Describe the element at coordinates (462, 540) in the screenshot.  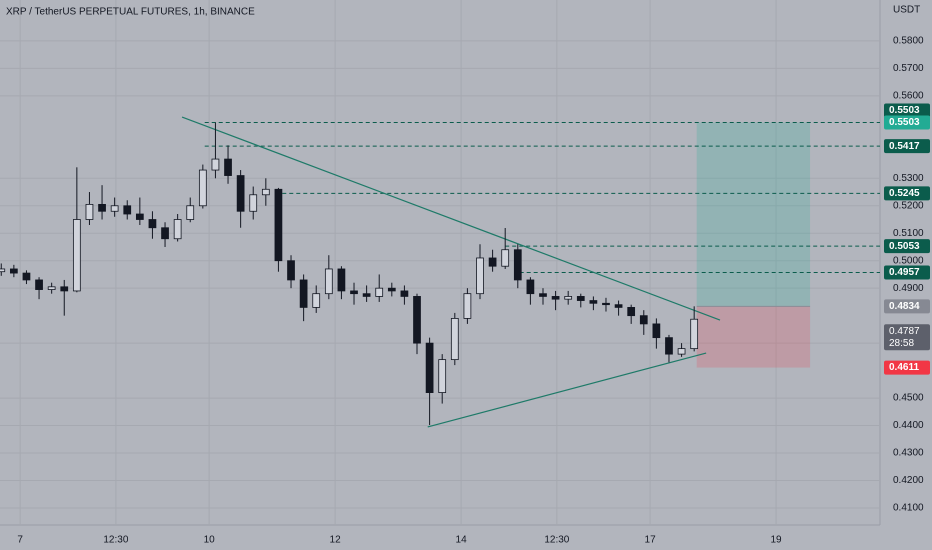
I see `x-tick-label: 14` at that location.